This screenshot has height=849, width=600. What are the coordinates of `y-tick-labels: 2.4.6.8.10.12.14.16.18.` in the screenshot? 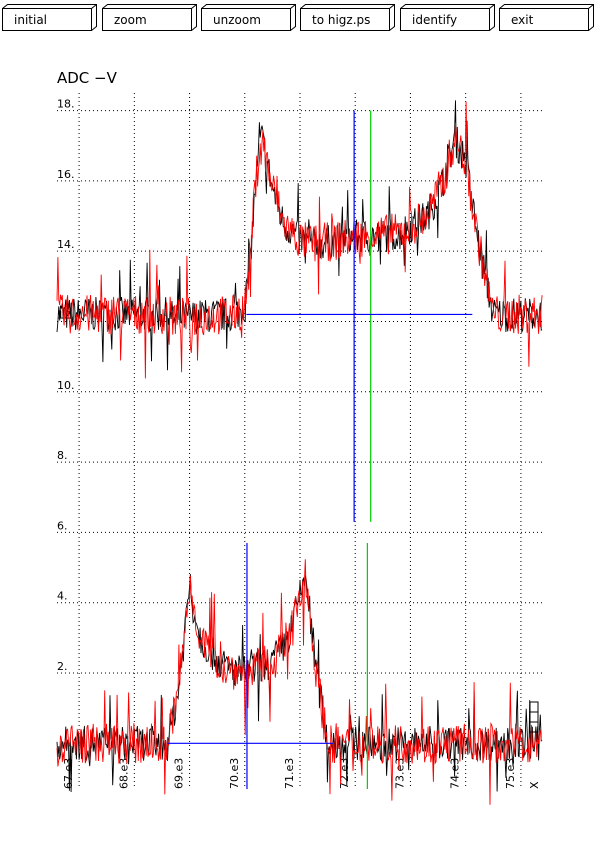 It's located at (66, 385).